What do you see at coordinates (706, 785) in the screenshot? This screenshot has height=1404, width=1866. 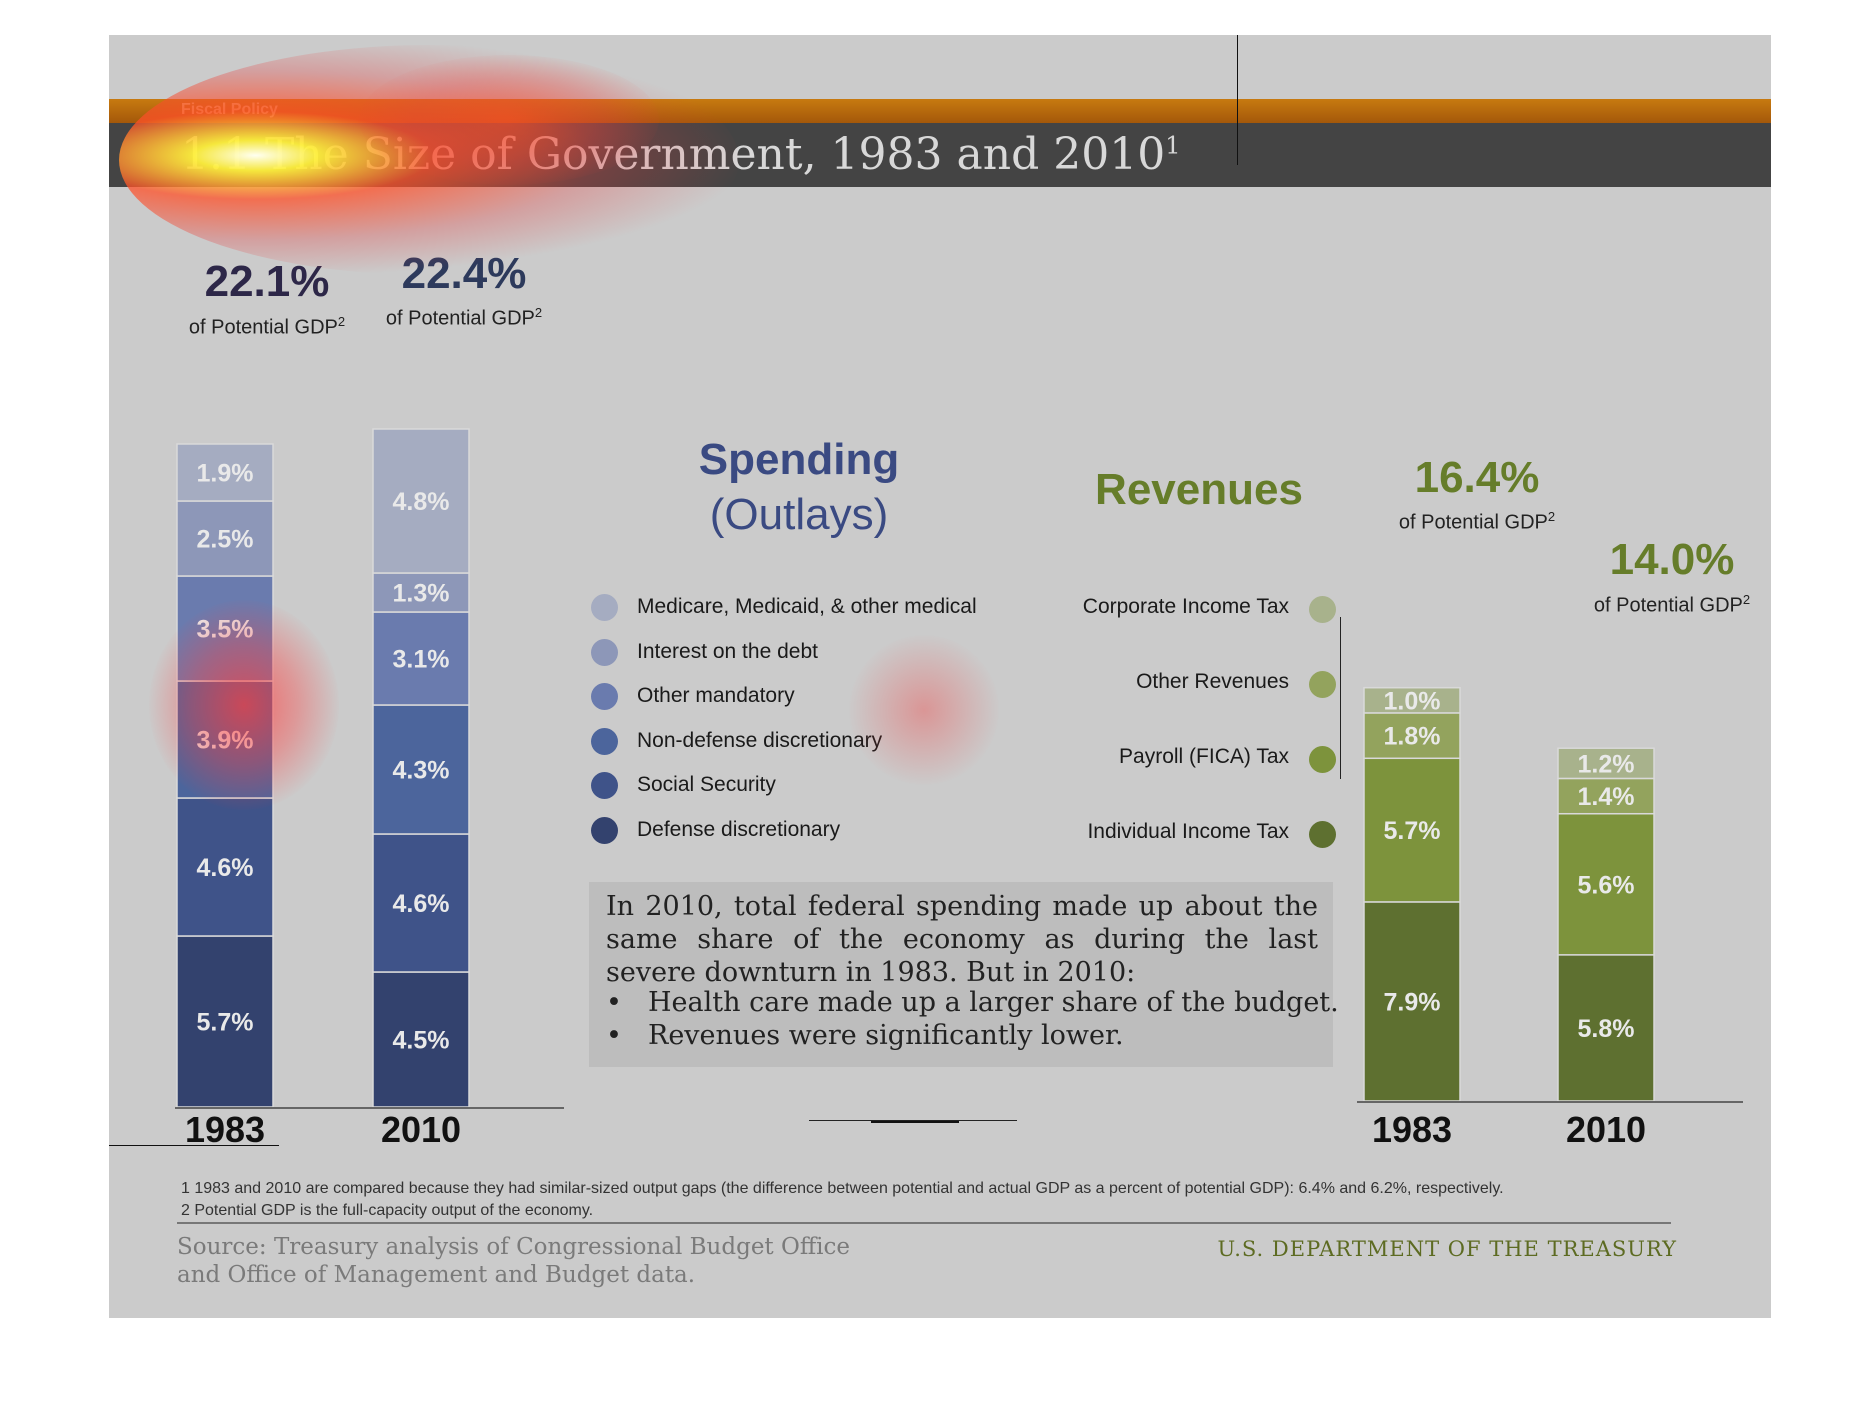 I see `spending-legend-label: Social Security` at bounding box center [706, 785].